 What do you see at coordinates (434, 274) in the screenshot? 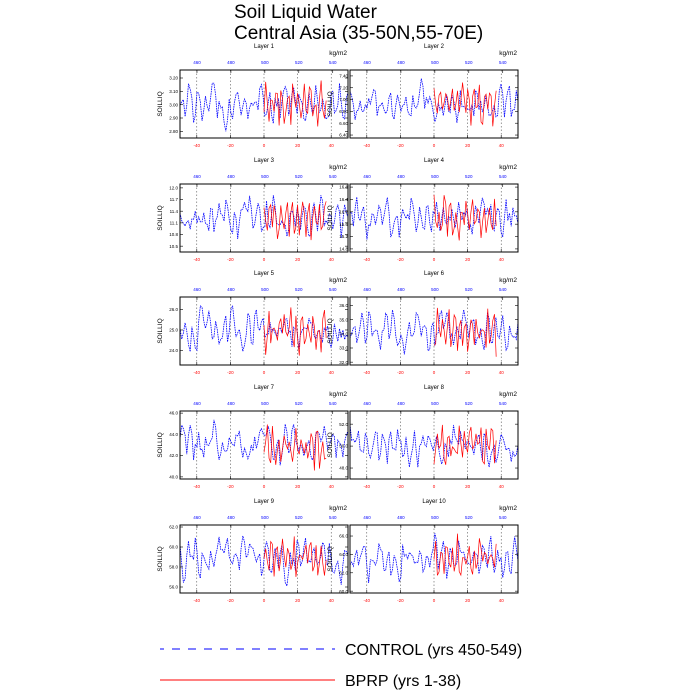
I see `panel-title: Layer 6` at bounding box center [434, 274].